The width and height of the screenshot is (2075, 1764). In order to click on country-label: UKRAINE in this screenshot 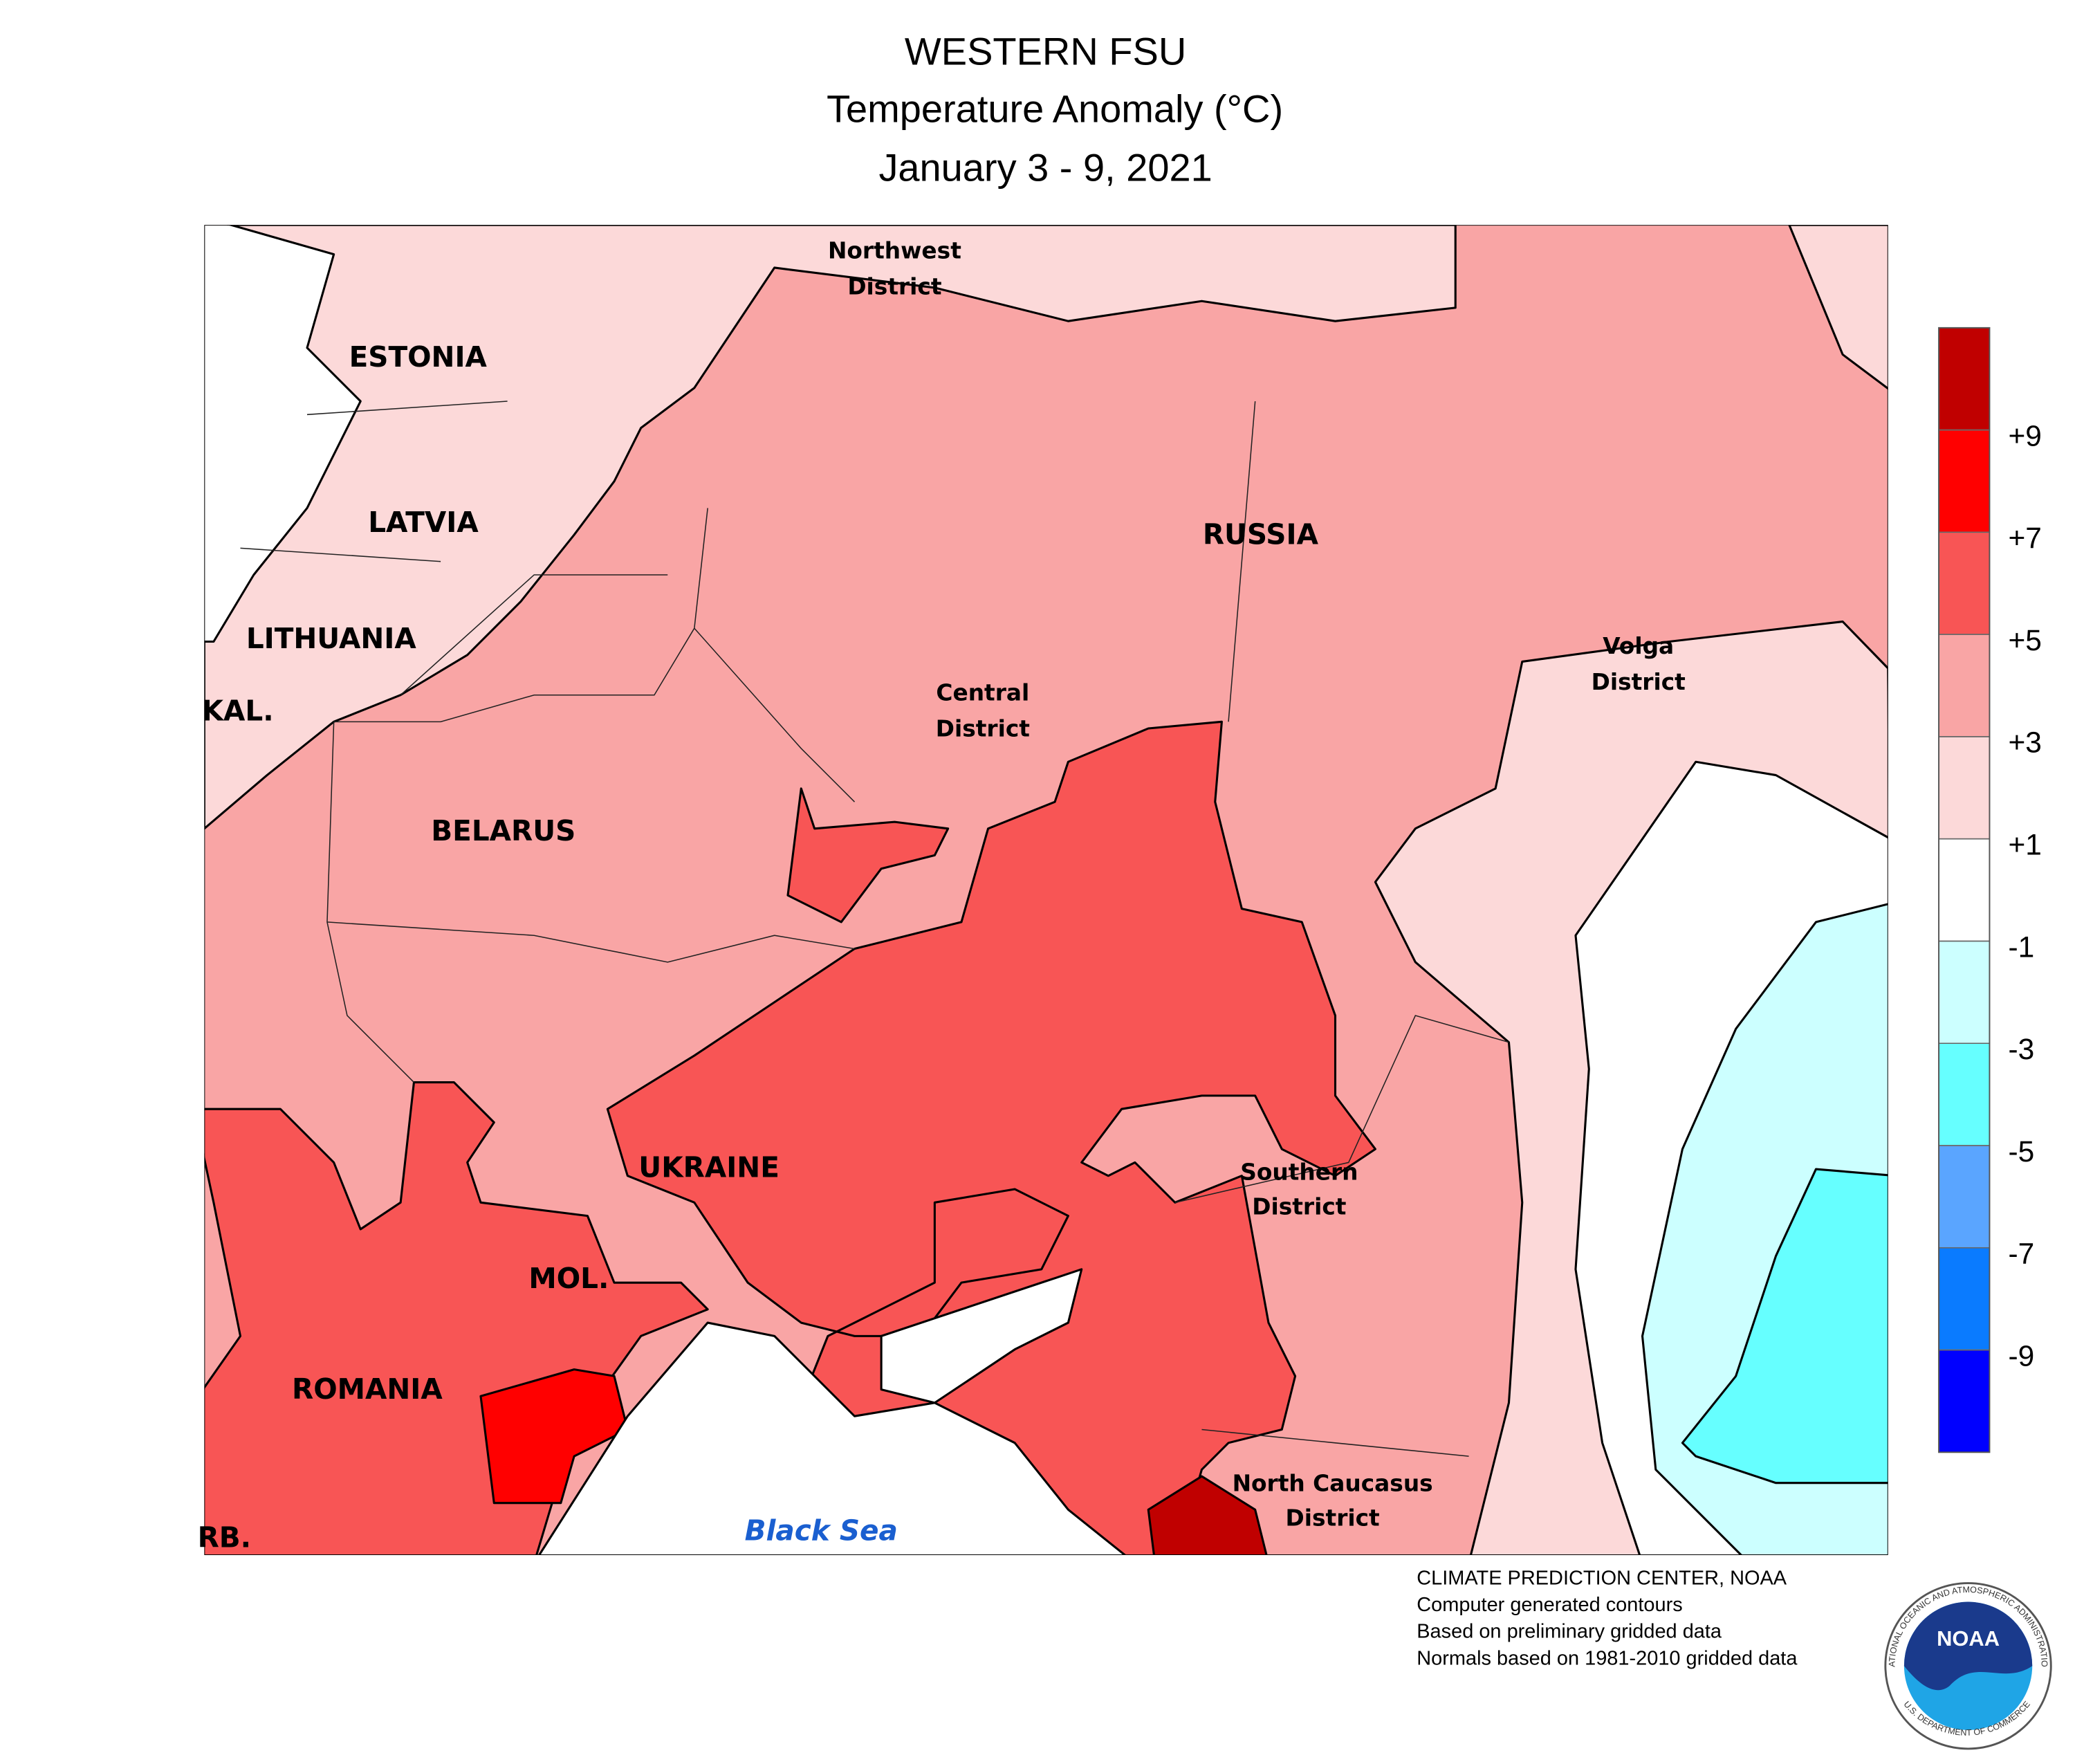, I will do `click(709, 1167)`.